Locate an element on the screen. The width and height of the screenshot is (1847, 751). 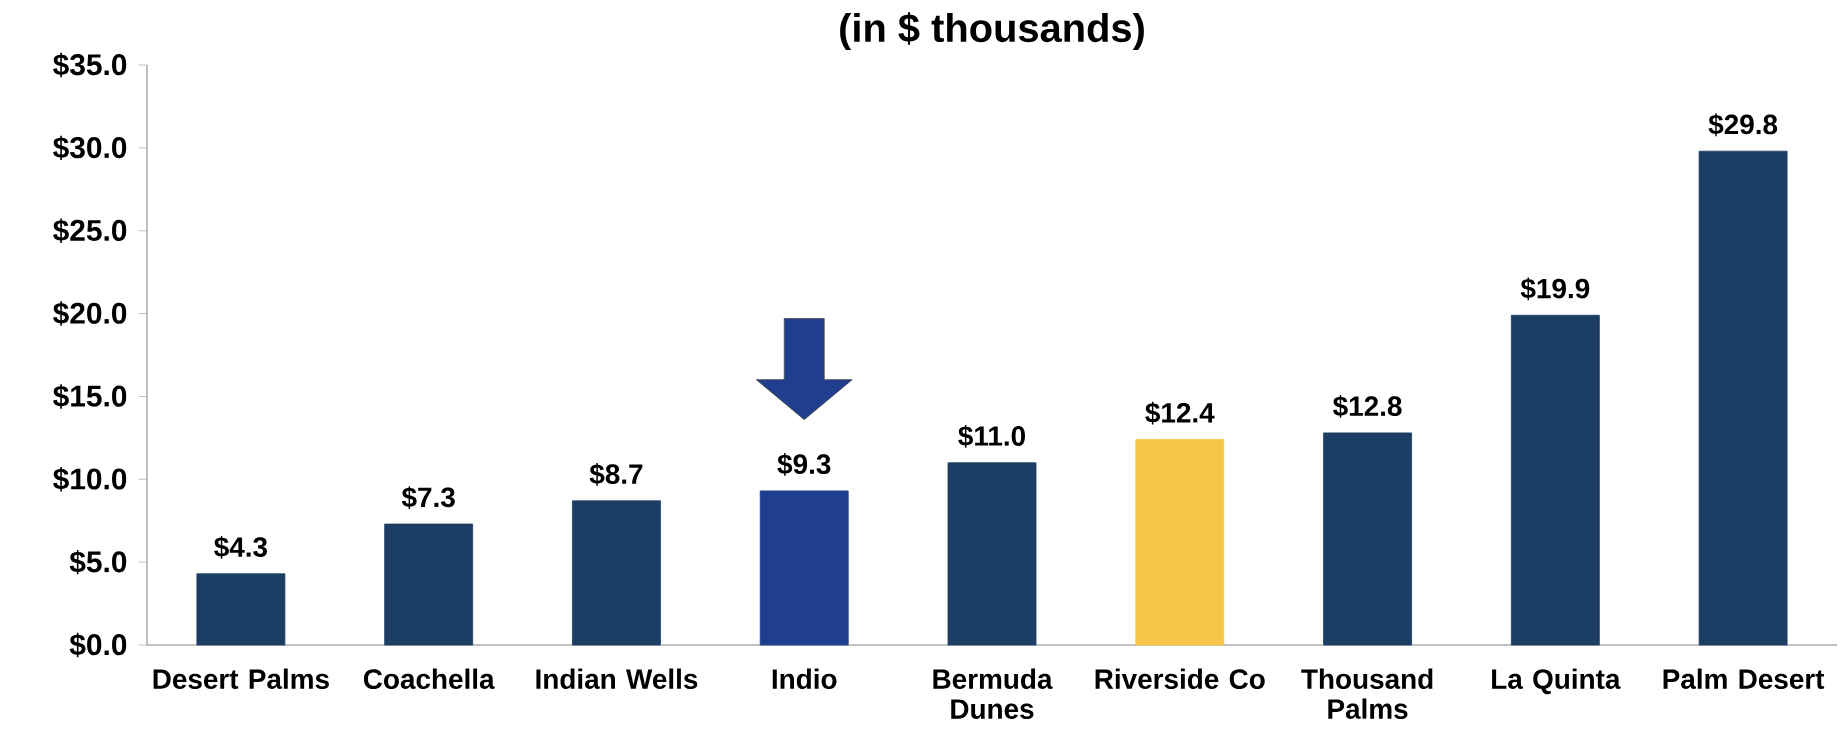
data-label: $9.3 is located at coordinates (804, 464).